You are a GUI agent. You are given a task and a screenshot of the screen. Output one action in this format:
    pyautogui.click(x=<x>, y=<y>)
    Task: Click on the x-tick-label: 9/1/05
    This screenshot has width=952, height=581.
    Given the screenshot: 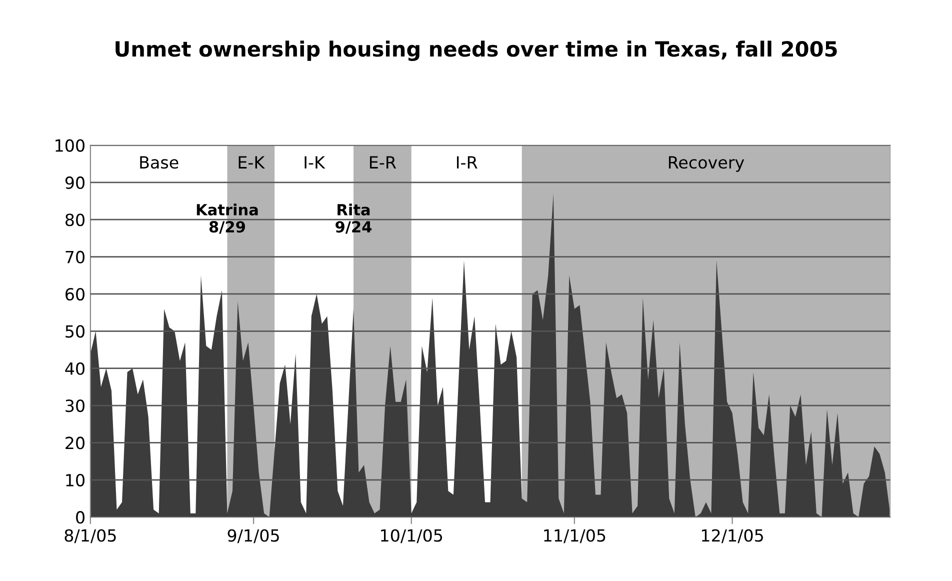 What is the action you would take?
    pyautogui.click(x=253, y=536)
    